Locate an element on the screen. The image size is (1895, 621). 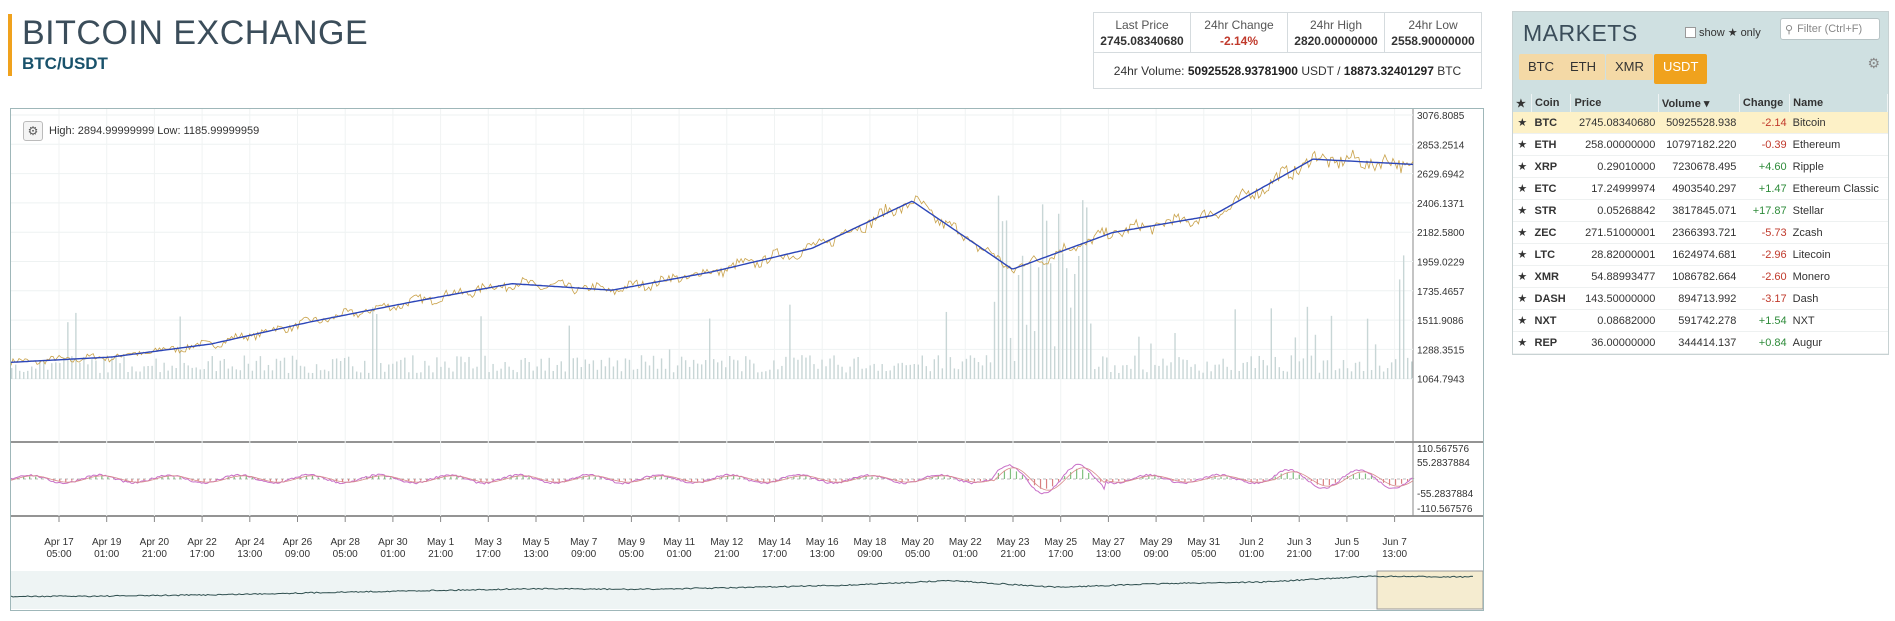
table-row: ★ XRP 0.29010000 7230678.495 +4.60 Ripple is located at coordinates (1700, 166).